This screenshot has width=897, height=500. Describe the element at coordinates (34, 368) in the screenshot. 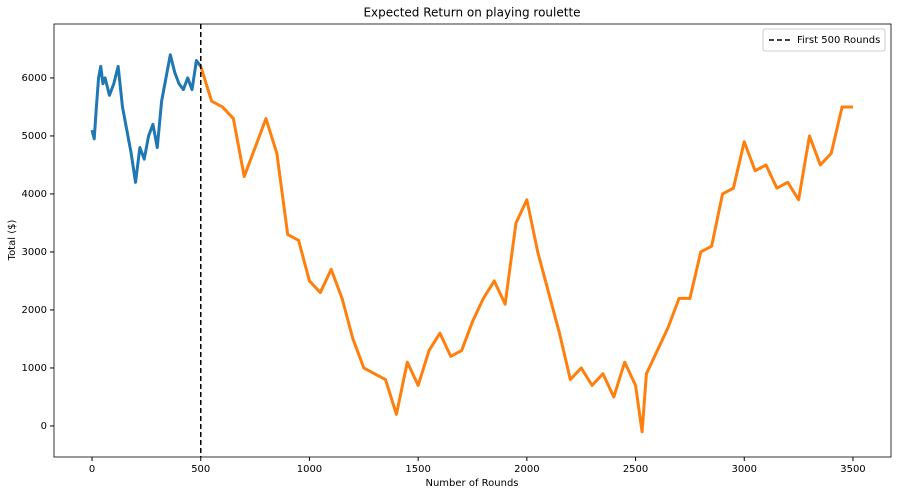

I see `y-tick-label: 1000` at that location.